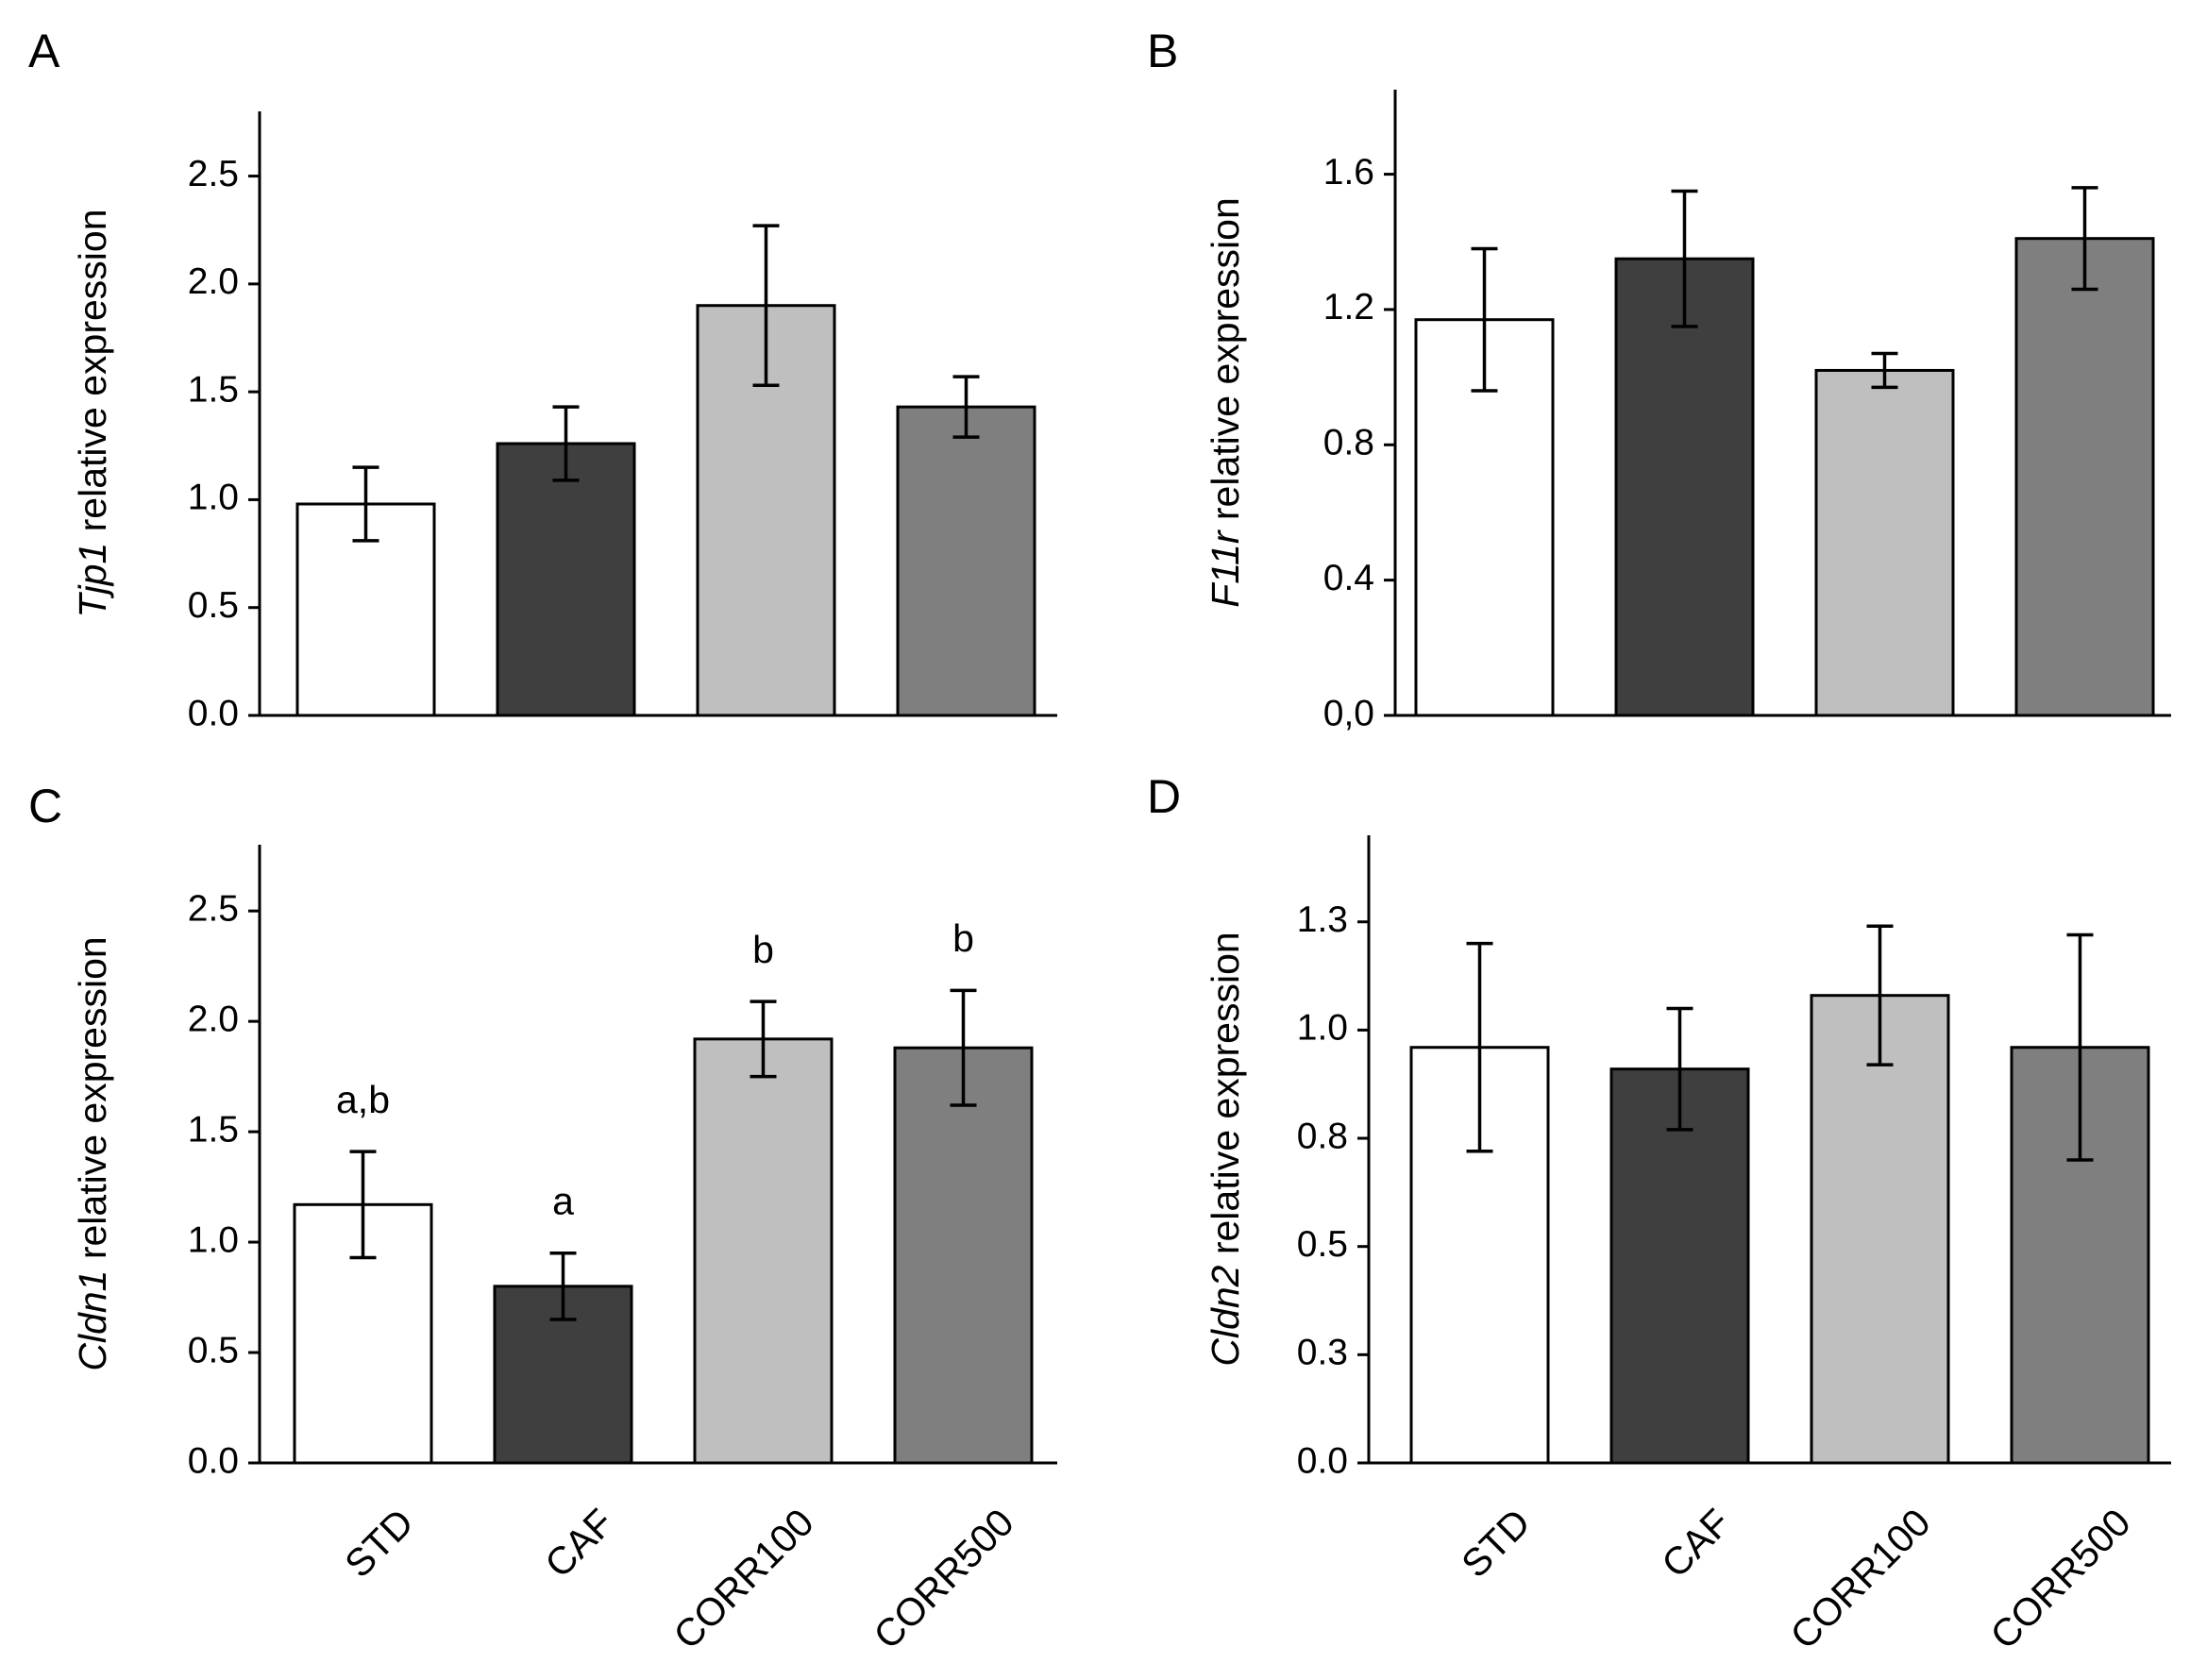  Describe the element at coordinates (563, 1201) in the screenshot. I see `significance-label: a` at that location.